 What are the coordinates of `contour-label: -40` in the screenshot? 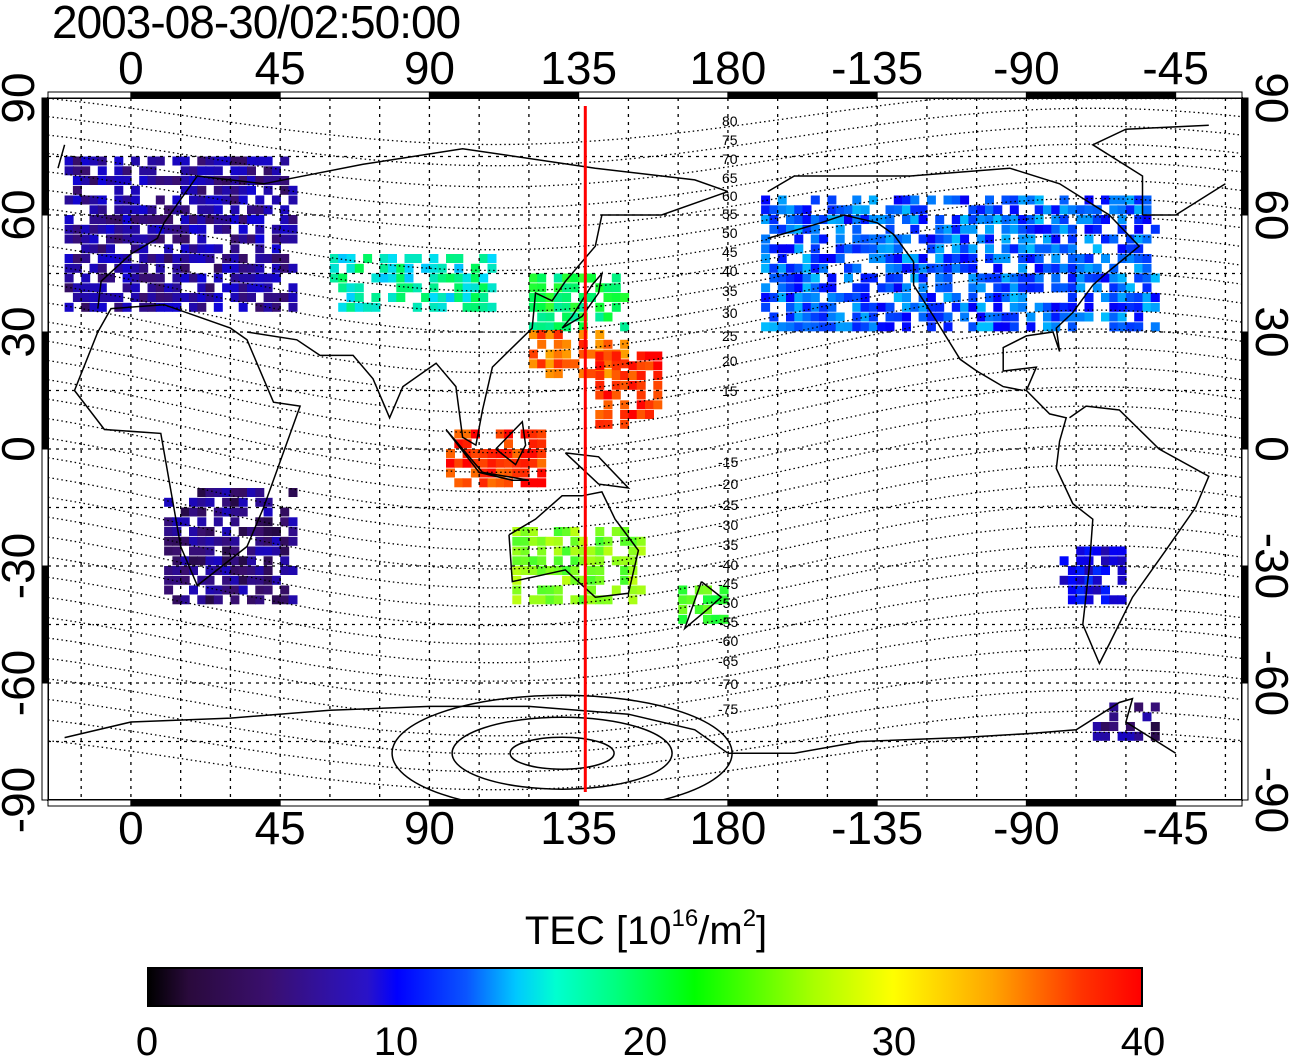 It's located at (728, 565).